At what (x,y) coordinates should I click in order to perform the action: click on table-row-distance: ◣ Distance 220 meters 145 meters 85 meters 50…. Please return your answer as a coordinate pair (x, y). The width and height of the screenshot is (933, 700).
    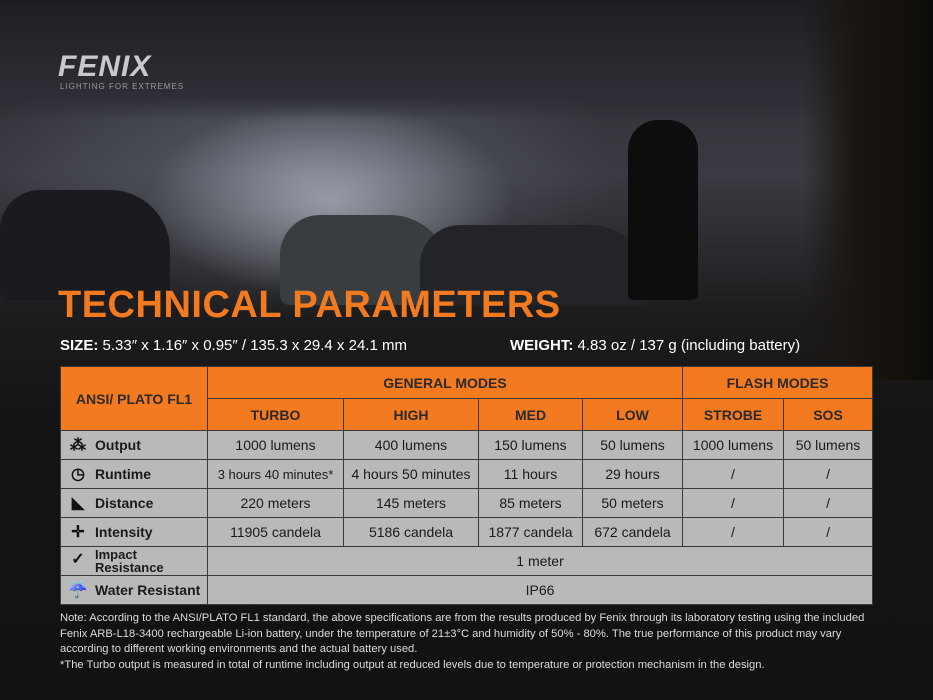
    Looking at the image, I should click on (467, 503).